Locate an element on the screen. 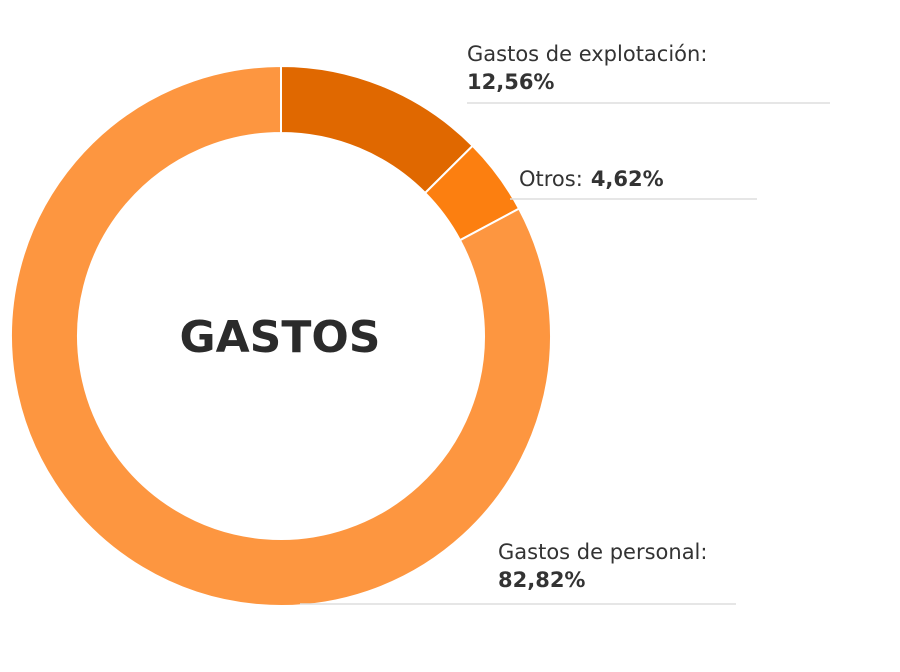 This screenshot has height=672, width=900. value-label: 4,62% is located at coordinates (627, 179).